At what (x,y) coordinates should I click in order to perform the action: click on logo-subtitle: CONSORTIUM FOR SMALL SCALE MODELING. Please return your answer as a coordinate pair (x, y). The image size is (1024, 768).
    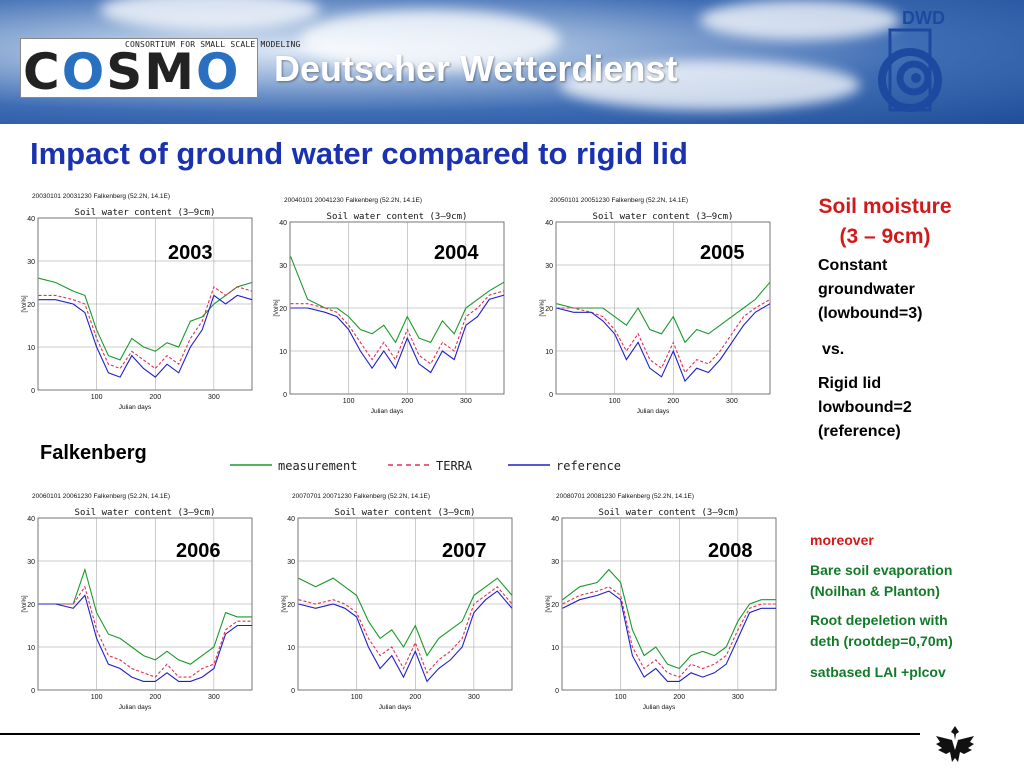
    Looking at the image, I should click on (213, 44).